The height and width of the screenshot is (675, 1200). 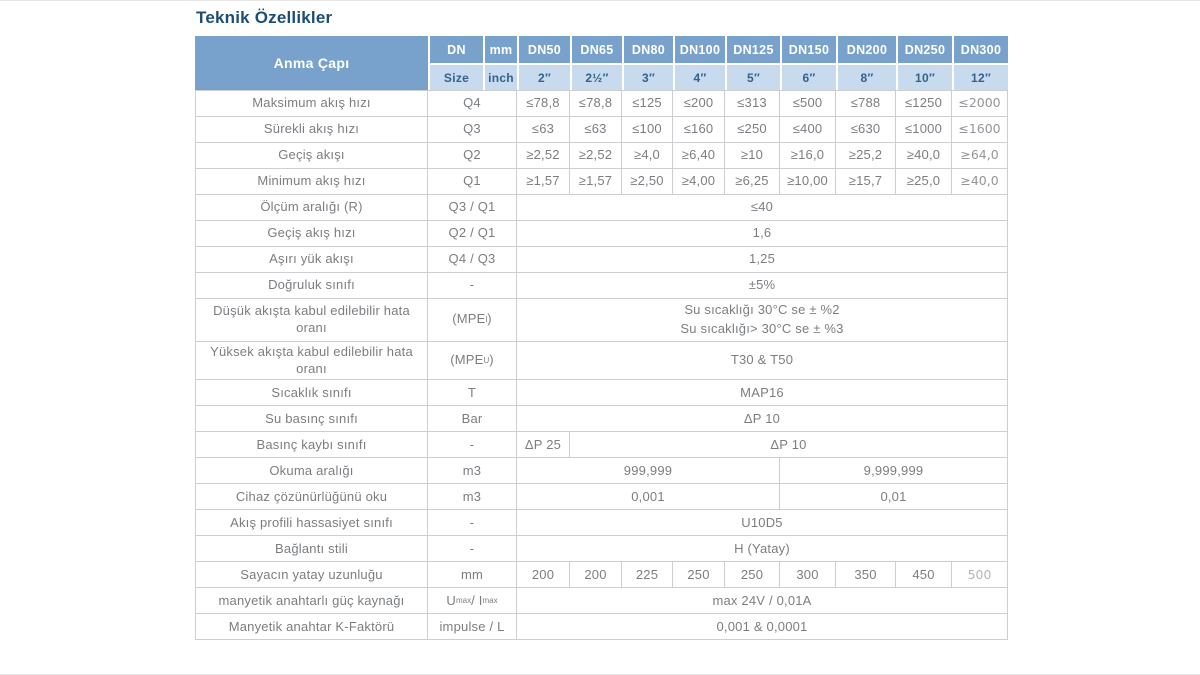 I want to click on value-cell: ≥16,0, so click(x=808, y=155).